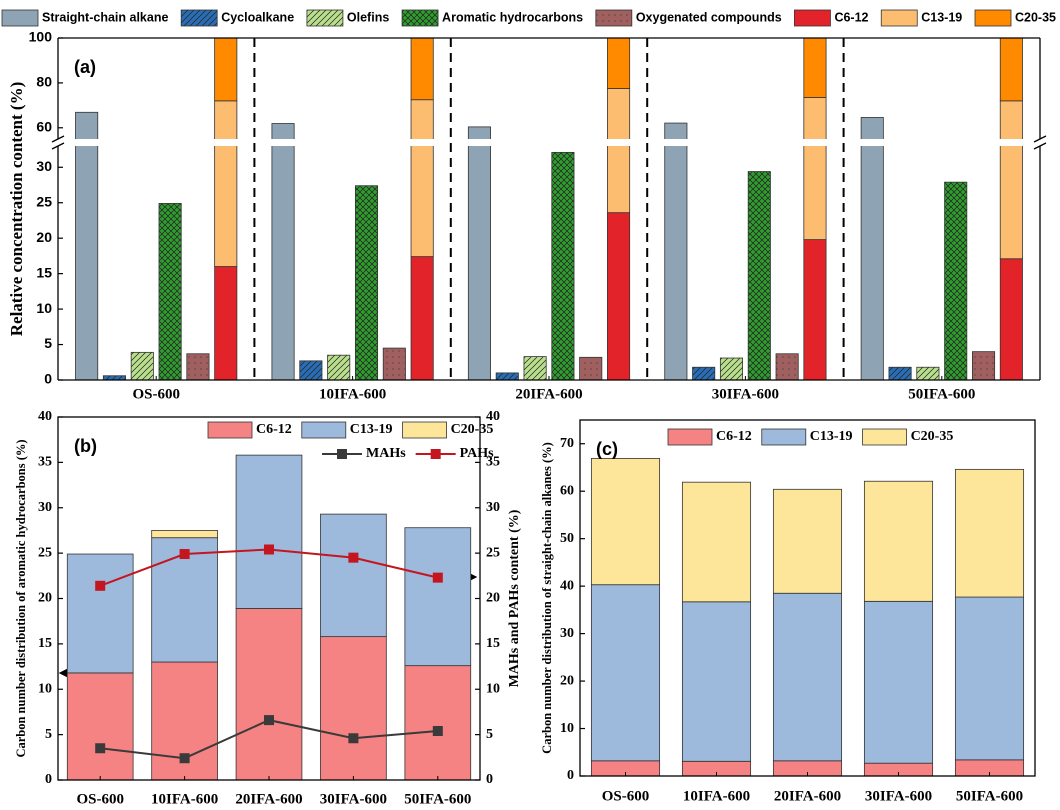 Image resolution: width=1060 pixels, height=810 pixels. I want to click on legend-marker, so click(435, 454).